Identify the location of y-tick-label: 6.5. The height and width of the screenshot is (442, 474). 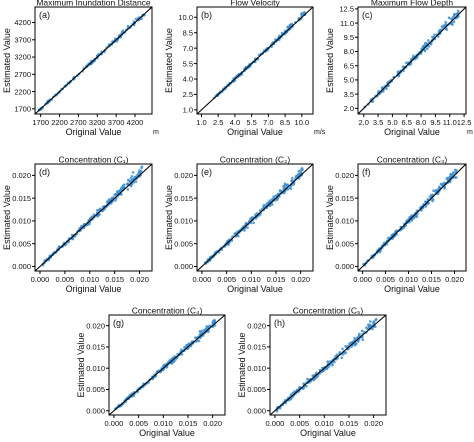
(349, 65).